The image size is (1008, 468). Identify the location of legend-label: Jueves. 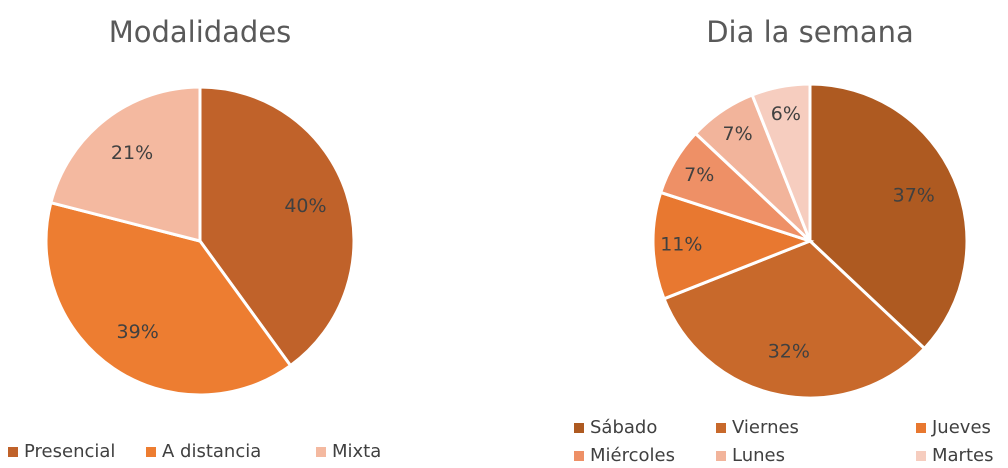
(961, 427).